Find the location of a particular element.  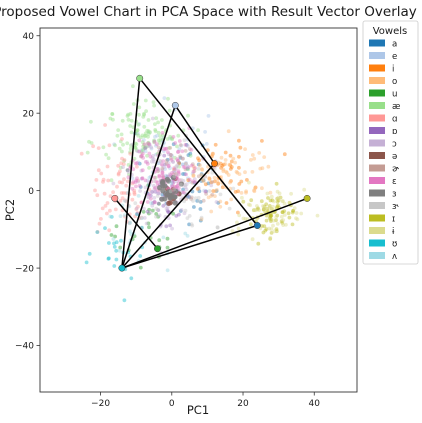

overlay-line is located at coordinates (189, 246).